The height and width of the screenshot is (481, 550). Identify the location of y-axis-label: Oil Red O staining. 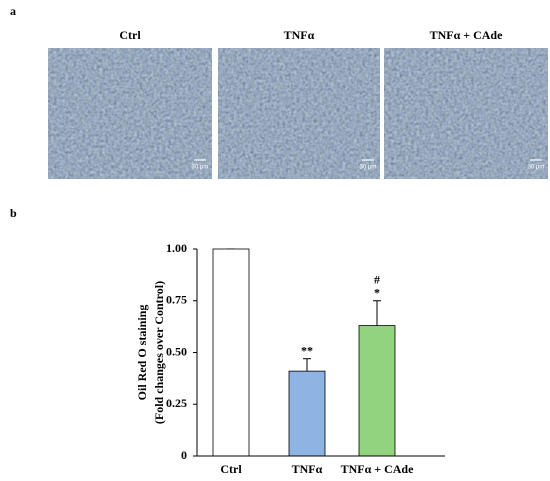
(142, 353).